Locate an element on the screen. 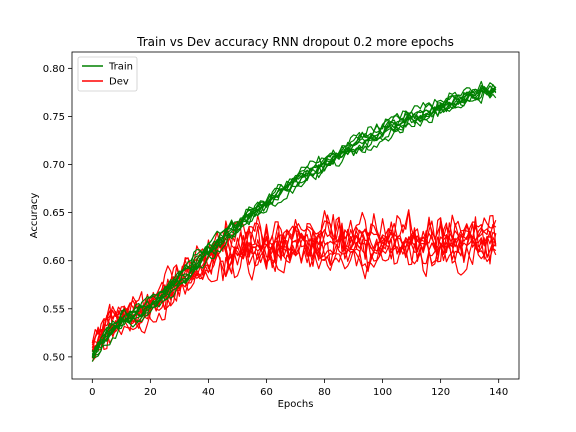 The image size is (576, 432). y-axis: 0.50 0.55 0.60 0.65 0.70 0.75 0.80 is located at coordinates (57, 213).